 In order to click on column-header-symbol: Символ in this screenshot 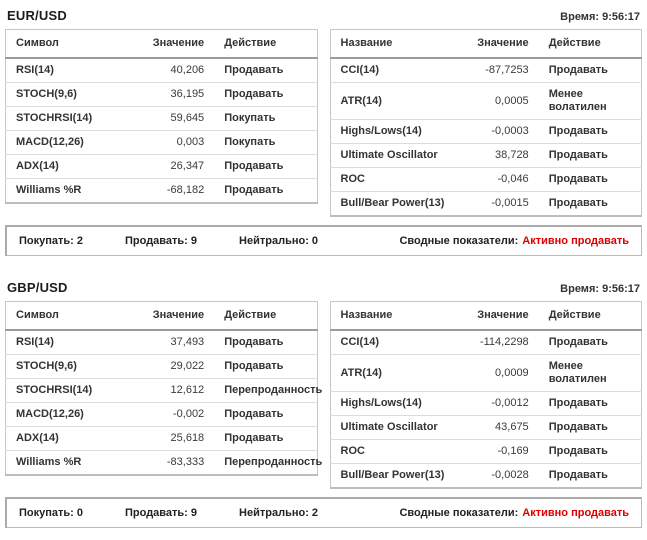, I will do `click(72, 316)`.